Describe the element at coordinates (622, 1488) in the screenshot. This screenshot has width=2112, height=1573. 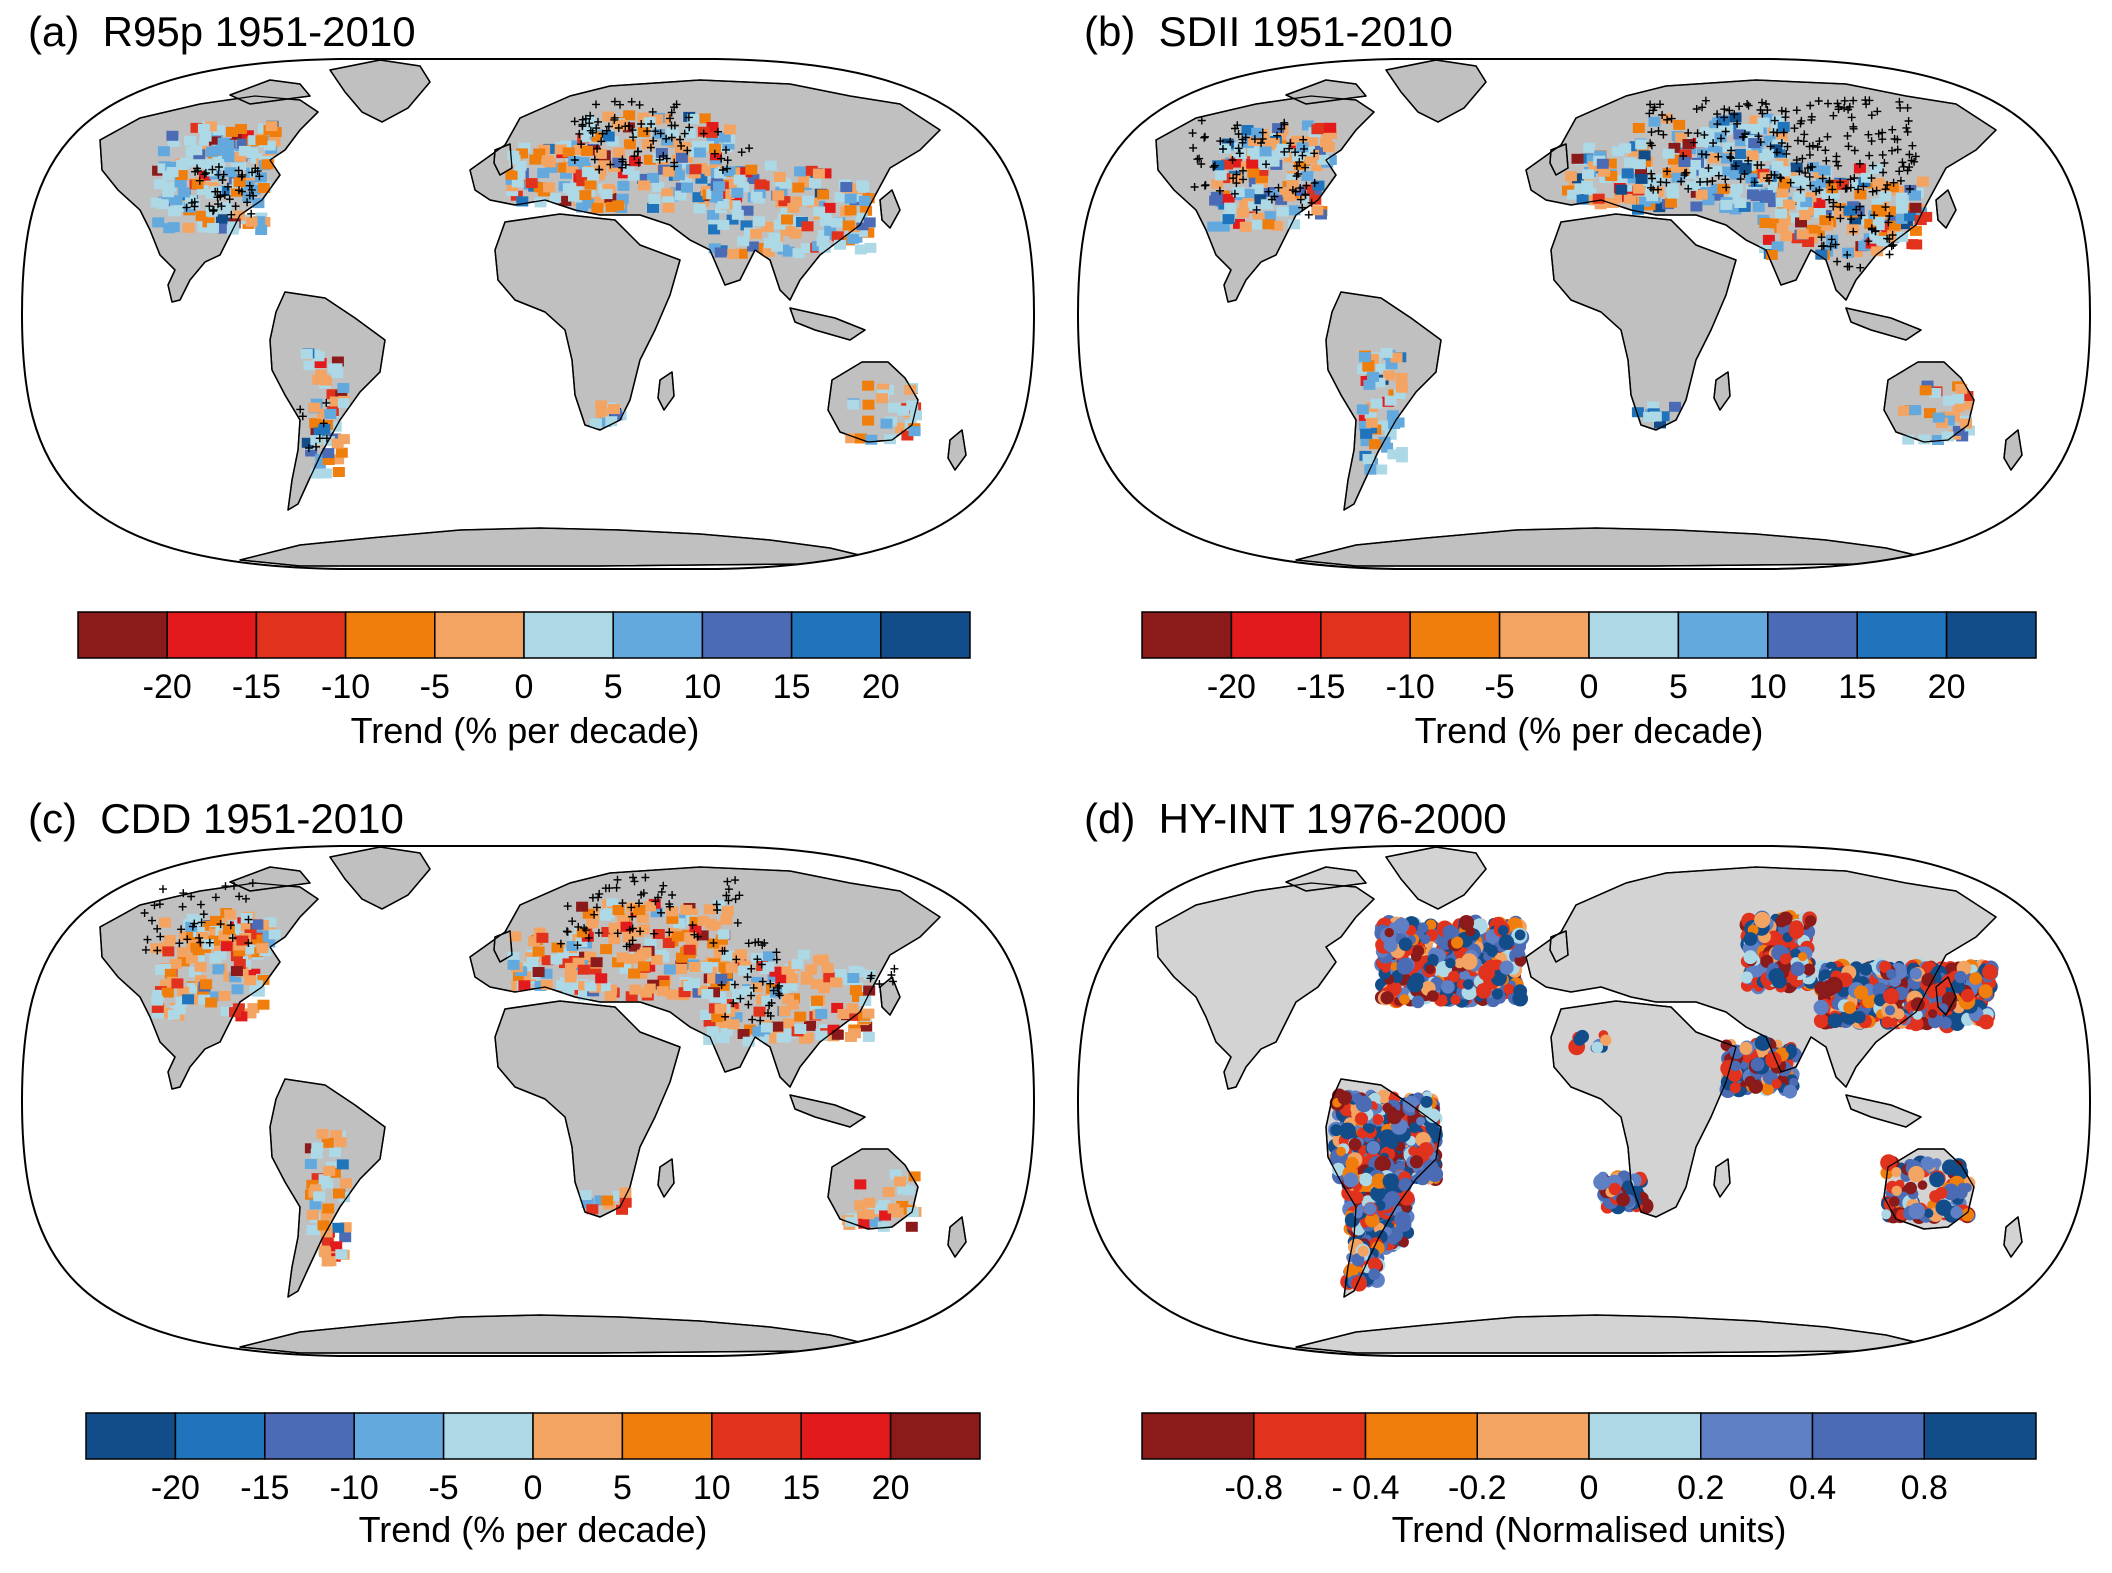
I see `colorbar-tick-label: 5` at that location.